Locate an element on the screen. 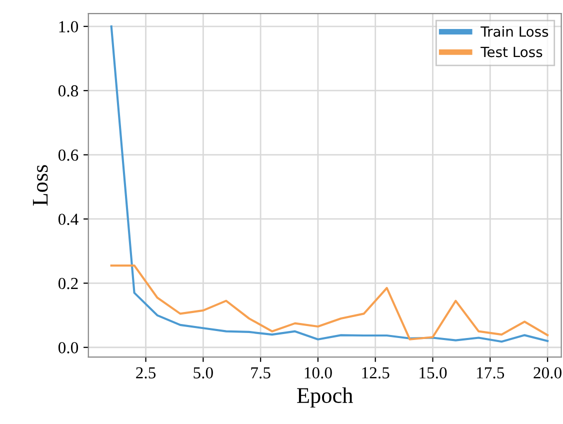 The image size is (563, 424). x-tick-label: 12.5 is located at coordinates (376, 373).